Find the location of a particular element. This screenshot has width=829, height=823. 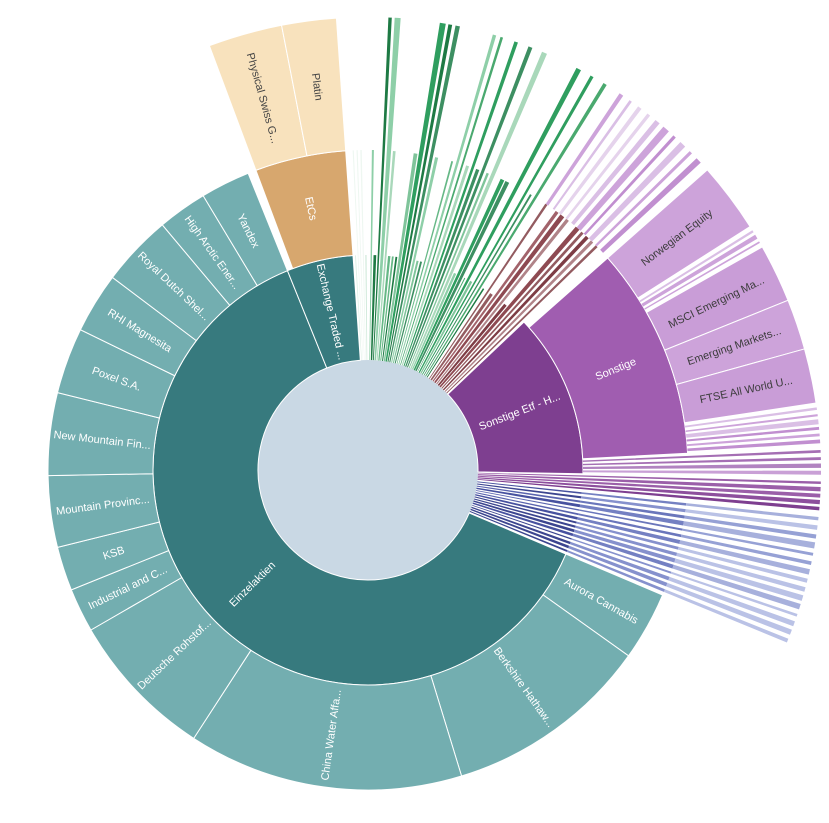

segment-yandex is located at coordinates (245, 229).